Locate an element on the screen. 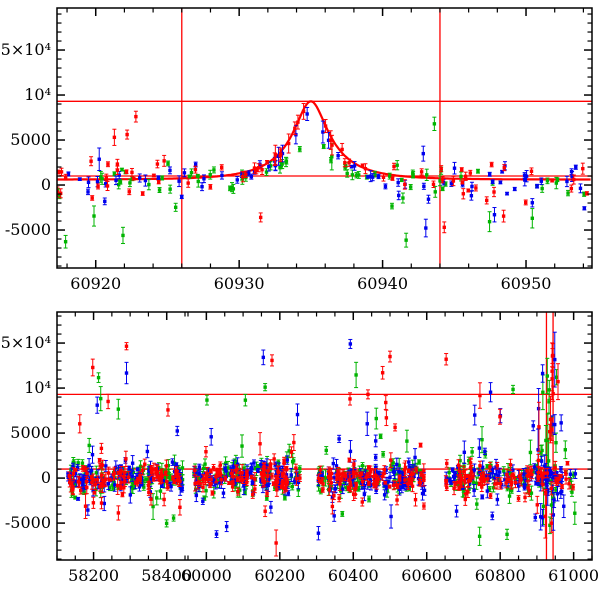  svg-text: 60940 is located at coordinates (382, 283).